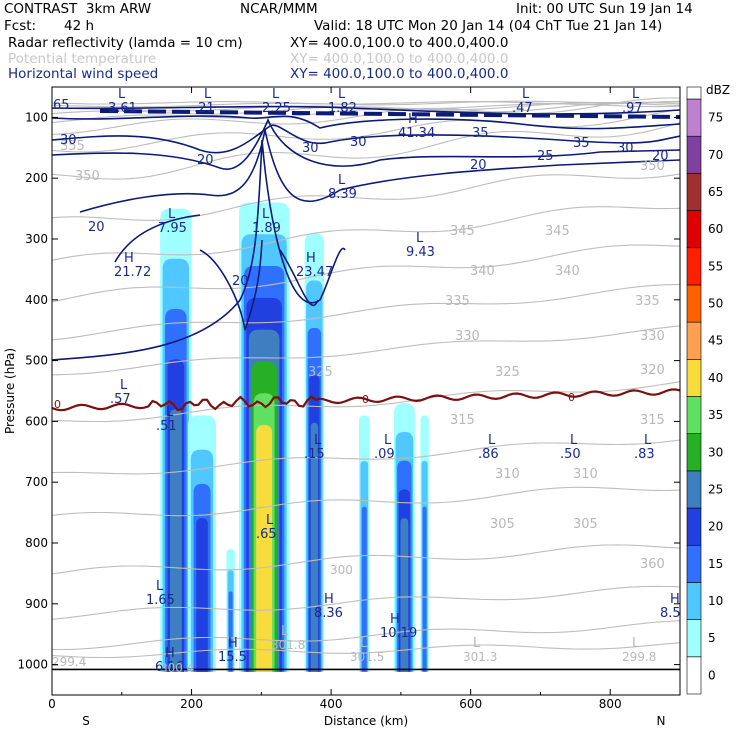 This screenshot has width=740, height=740. What do you see at coordinates (79, 26) in the screenshot?
I see `forecast-hour: 42 h` at bounding box center [79, 26].